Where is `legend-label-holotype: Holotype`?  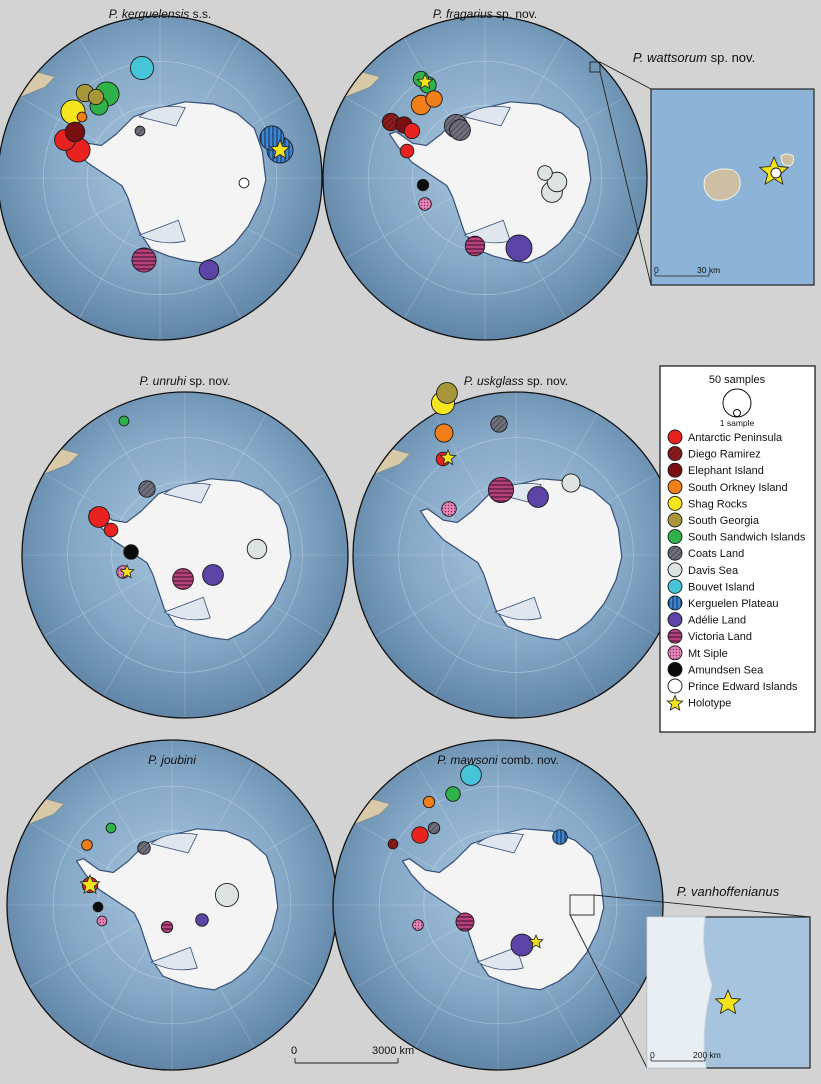
legend-label-holotype: Holotype is located at coordinates (709, 704).